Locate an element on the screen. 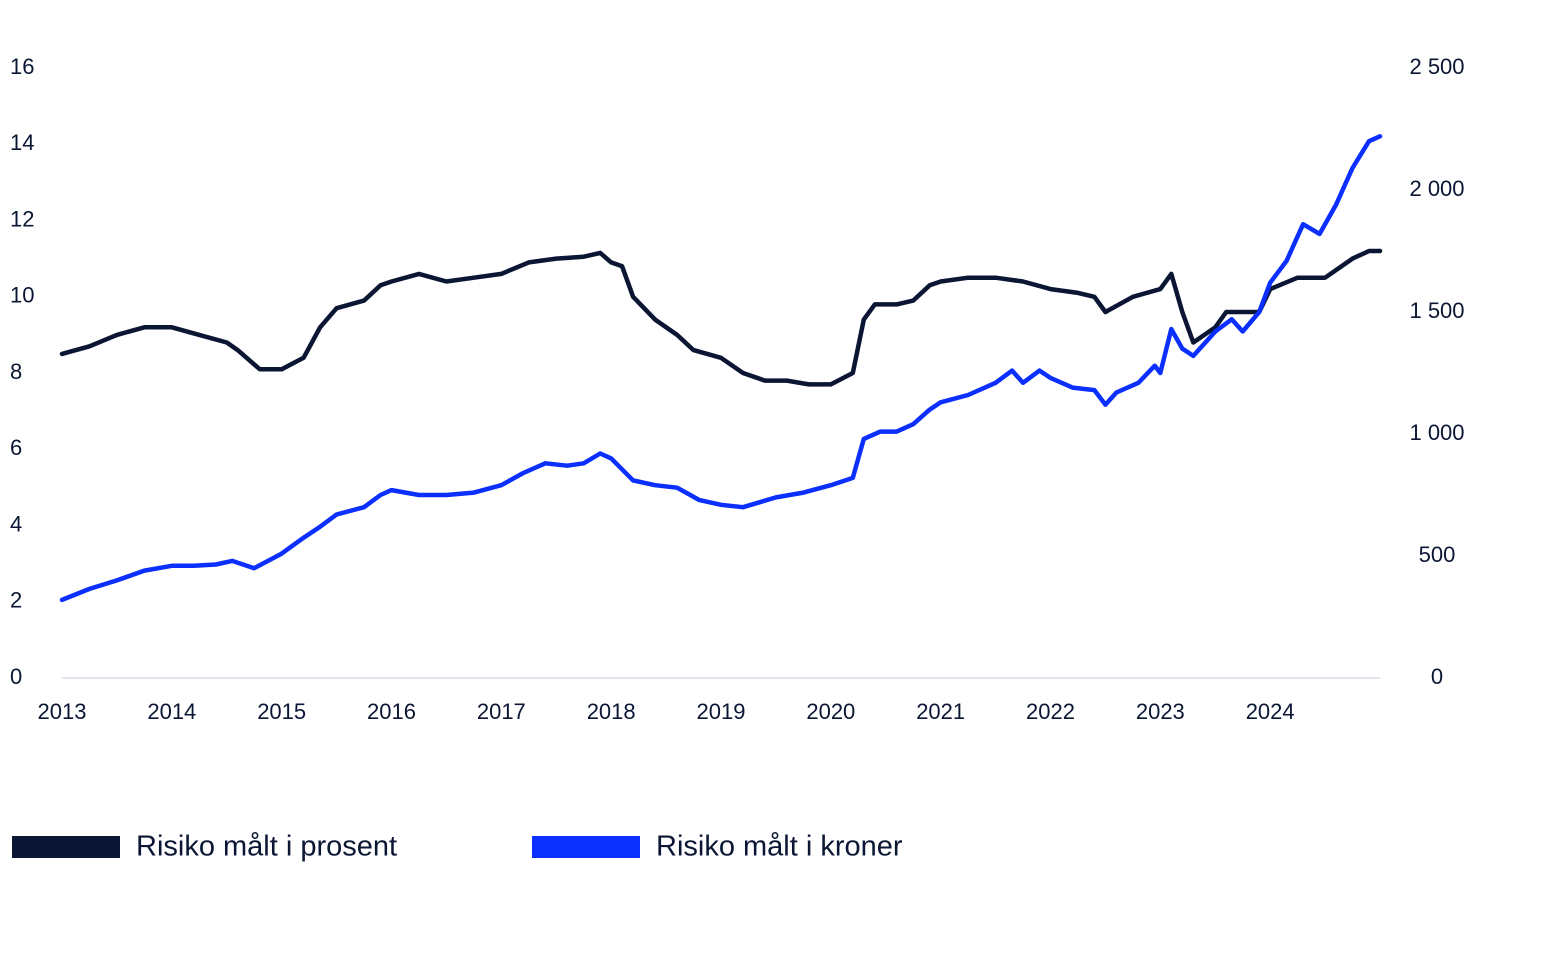 This screenshot has height=958, width=1542. left-y-tick-label: 14 is located at coordinates (22, 142).